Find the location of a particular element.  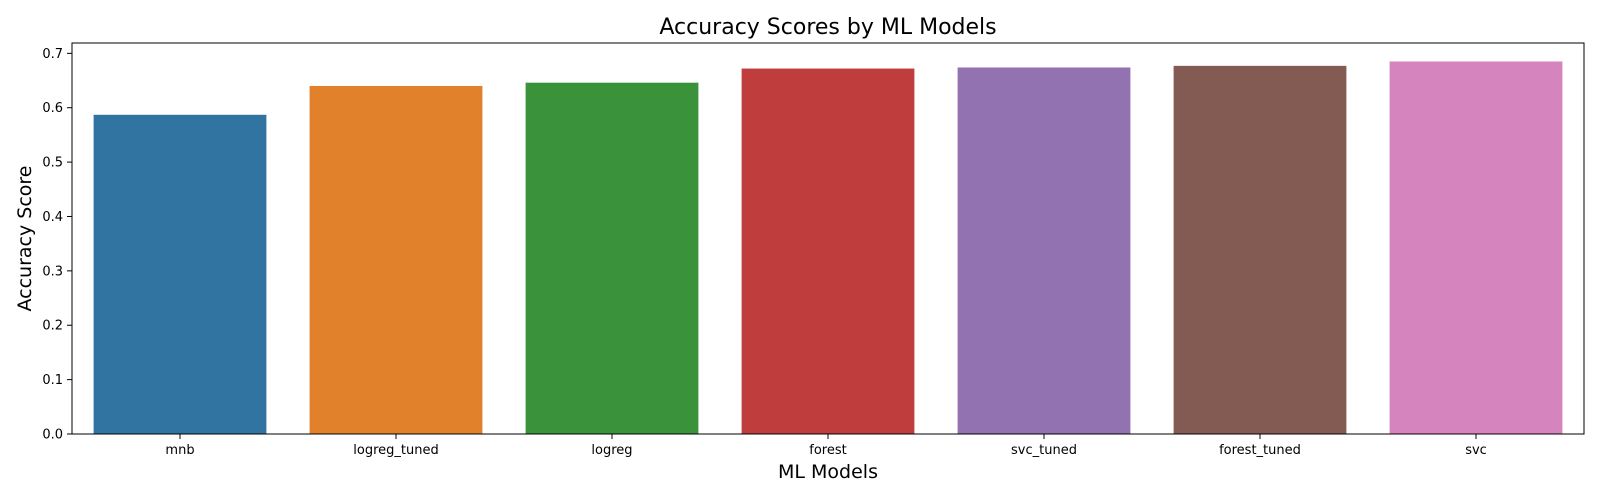

x-tick-label: svc is located at coordinates (1476, 450).